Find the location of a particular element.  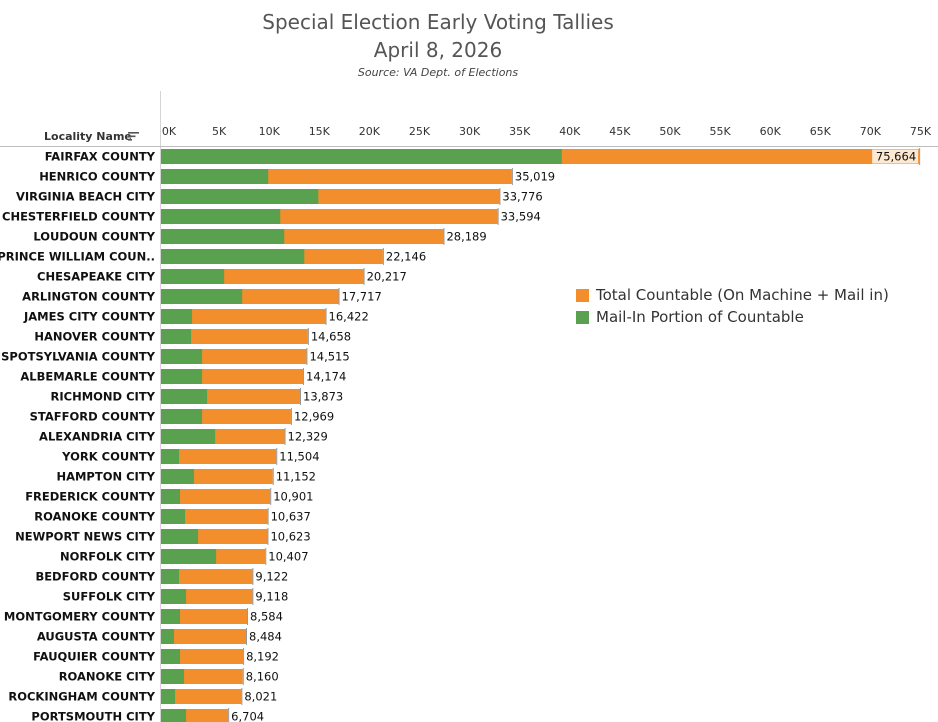

row-label: CHESTERFIELD COUNTY is located at coordinates (79, 217).